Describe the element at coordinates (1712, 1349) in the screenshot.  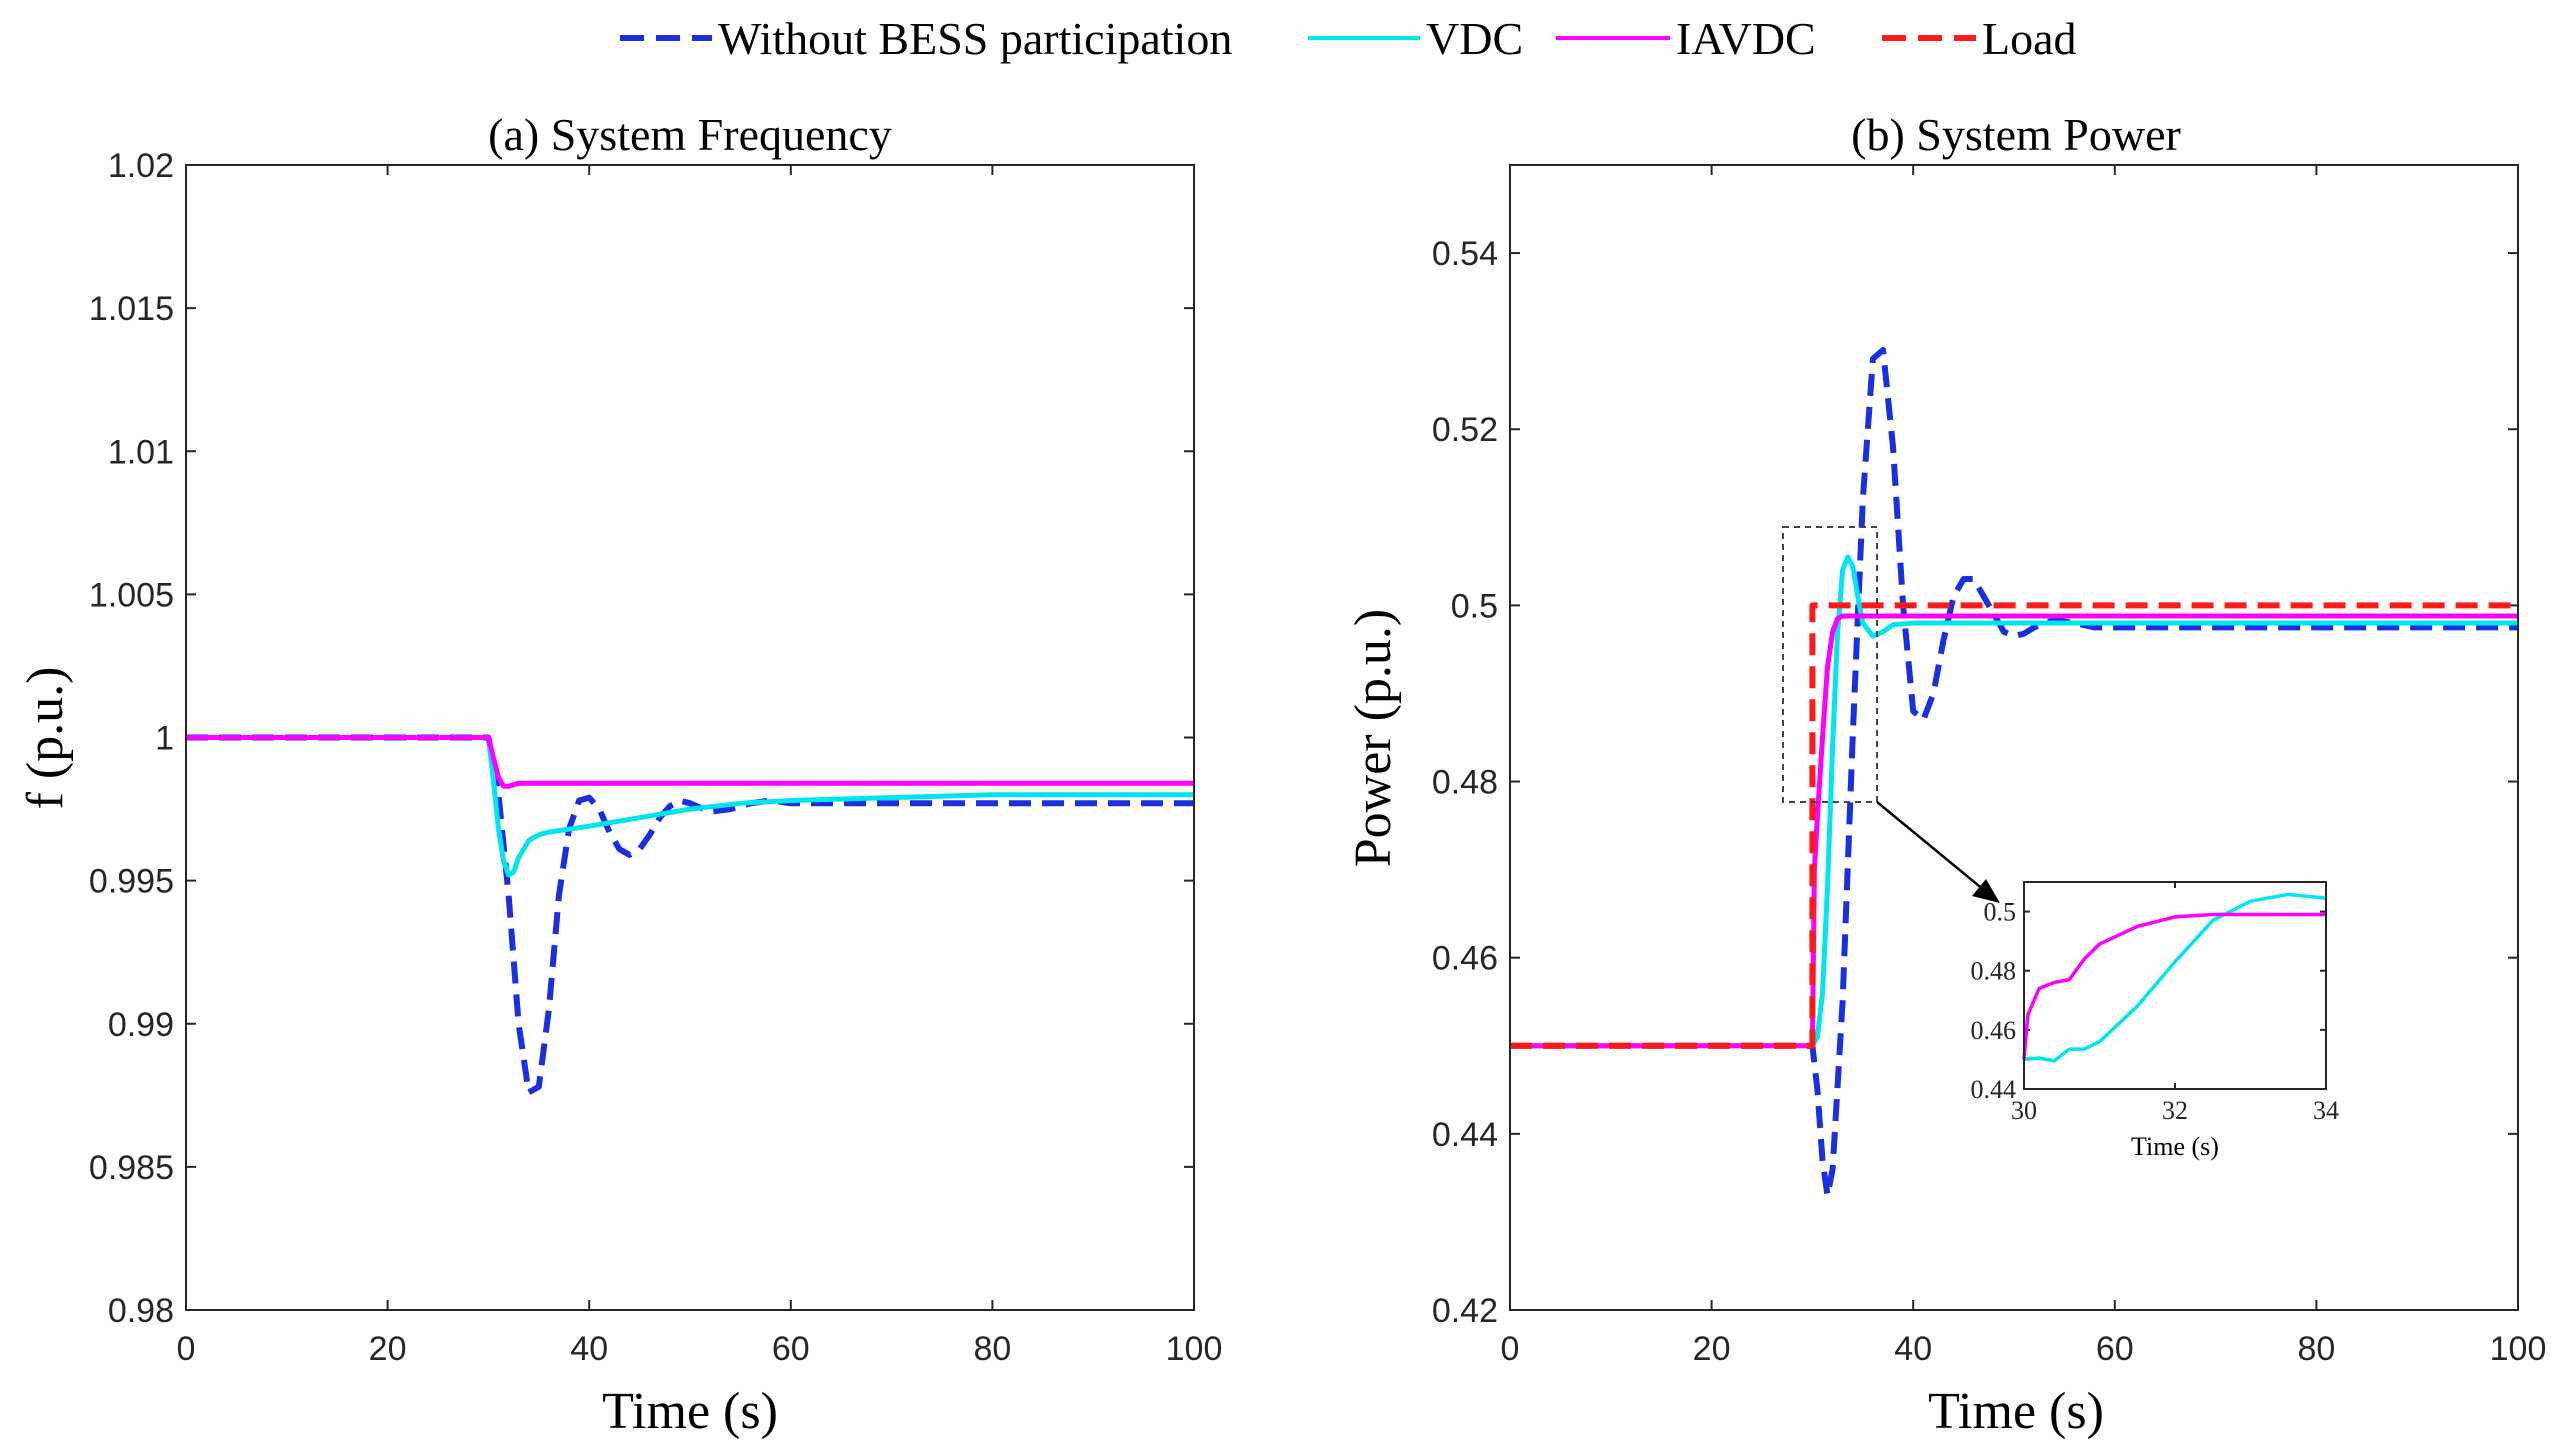
I see `power-chart-xtick-label: 20` at that location.